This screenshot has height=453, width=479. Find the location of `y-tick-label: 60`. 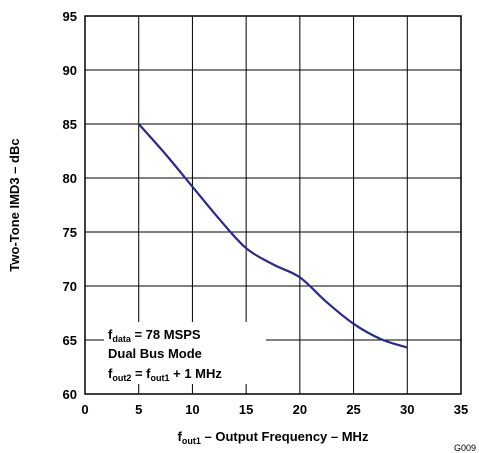

y-tick-label: 60 is located at coordinates (70, 394).